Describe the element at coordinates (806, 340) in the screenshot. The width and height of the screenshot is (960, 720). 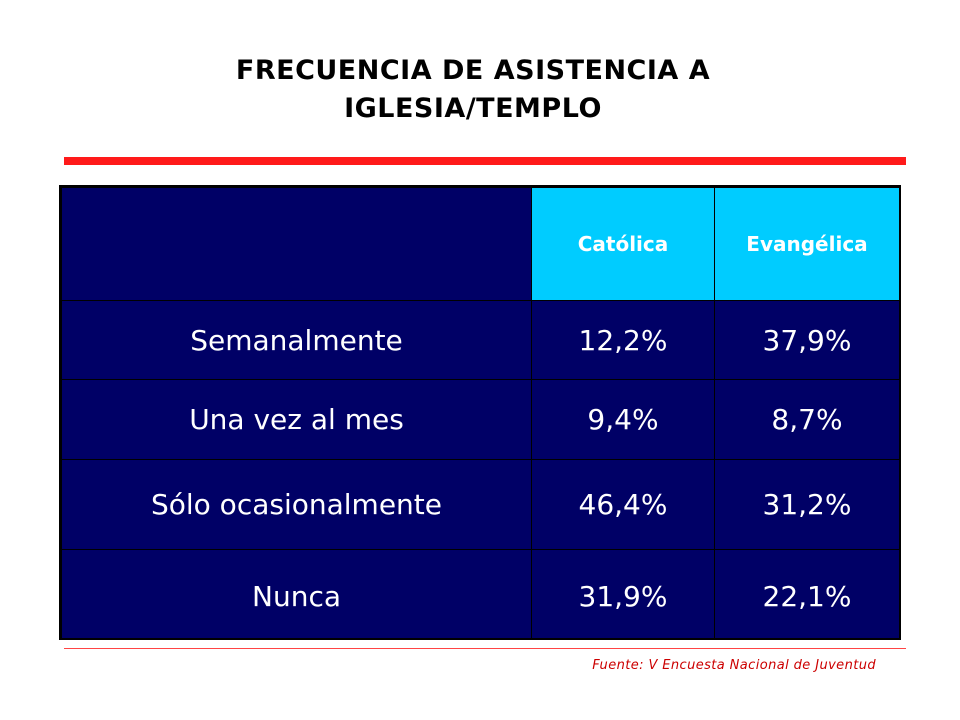
I see `cell-evangelica: 37,9%` at that location.